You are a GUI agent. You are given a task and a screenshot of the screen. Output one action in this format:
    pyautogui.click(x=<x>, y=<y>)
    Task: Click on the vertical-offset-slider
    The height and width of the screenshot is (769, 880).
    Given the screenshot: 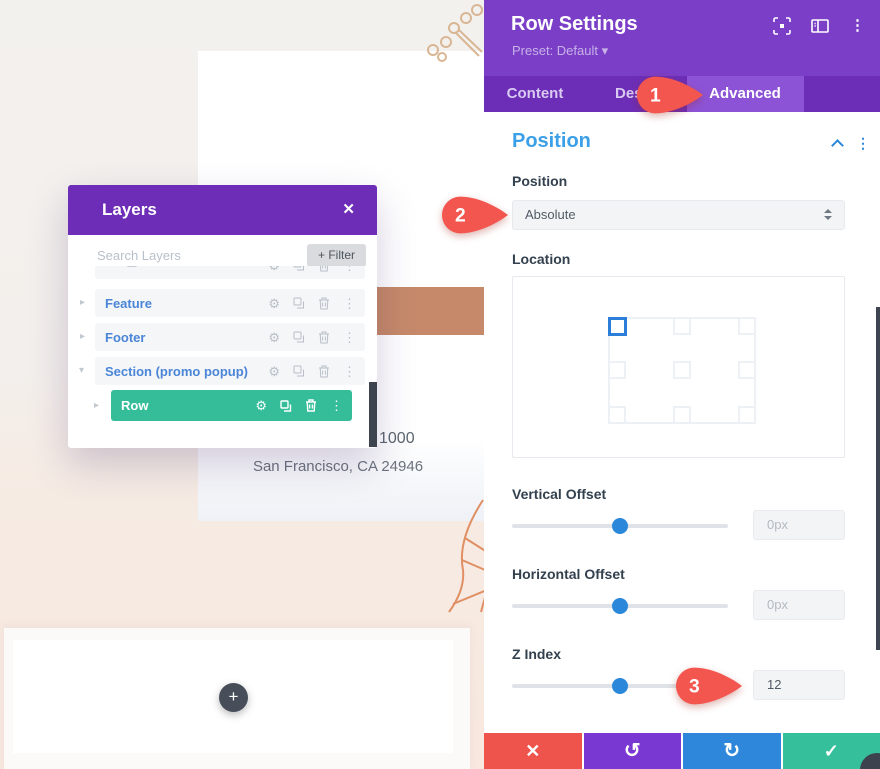 What is the action you would take?
    pyautogui.click(x=620, y=526)
    